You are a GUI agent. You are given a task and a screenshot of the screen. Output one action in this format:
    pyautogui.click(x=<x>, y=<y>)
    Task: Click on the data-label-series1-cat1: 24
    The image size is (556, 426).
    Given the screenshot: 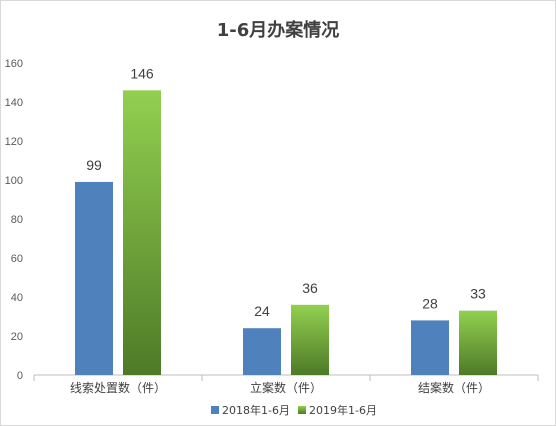 What is the action you would take?
    pyautogui.click(x=262, y=311)
    